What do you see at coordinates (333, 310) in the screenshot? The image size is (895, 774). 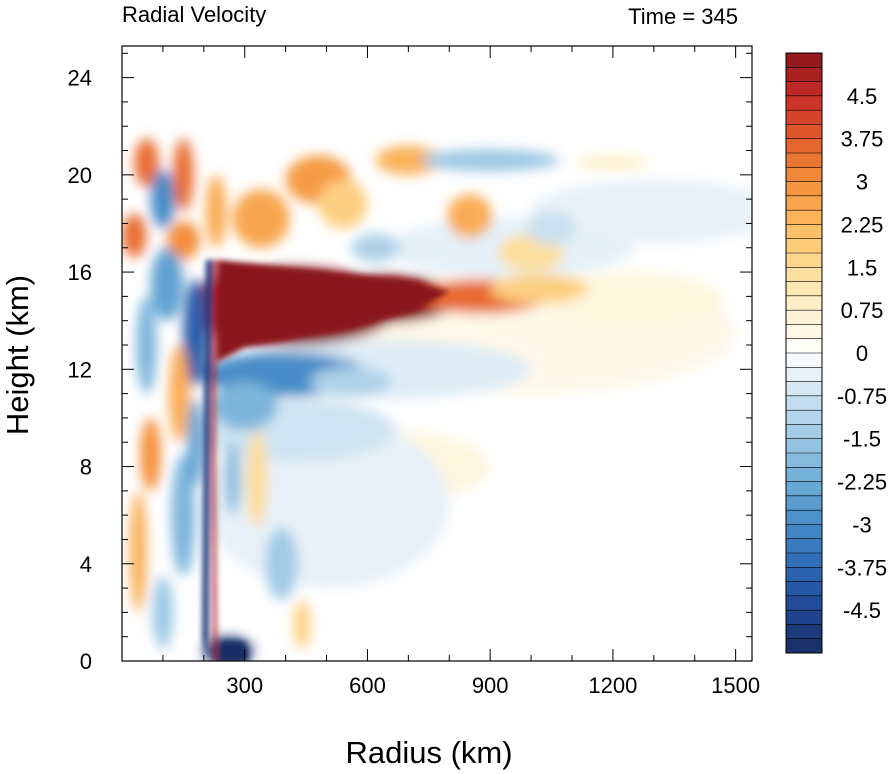 I see `outflow-jet-core` at bounding box center [333, 310].